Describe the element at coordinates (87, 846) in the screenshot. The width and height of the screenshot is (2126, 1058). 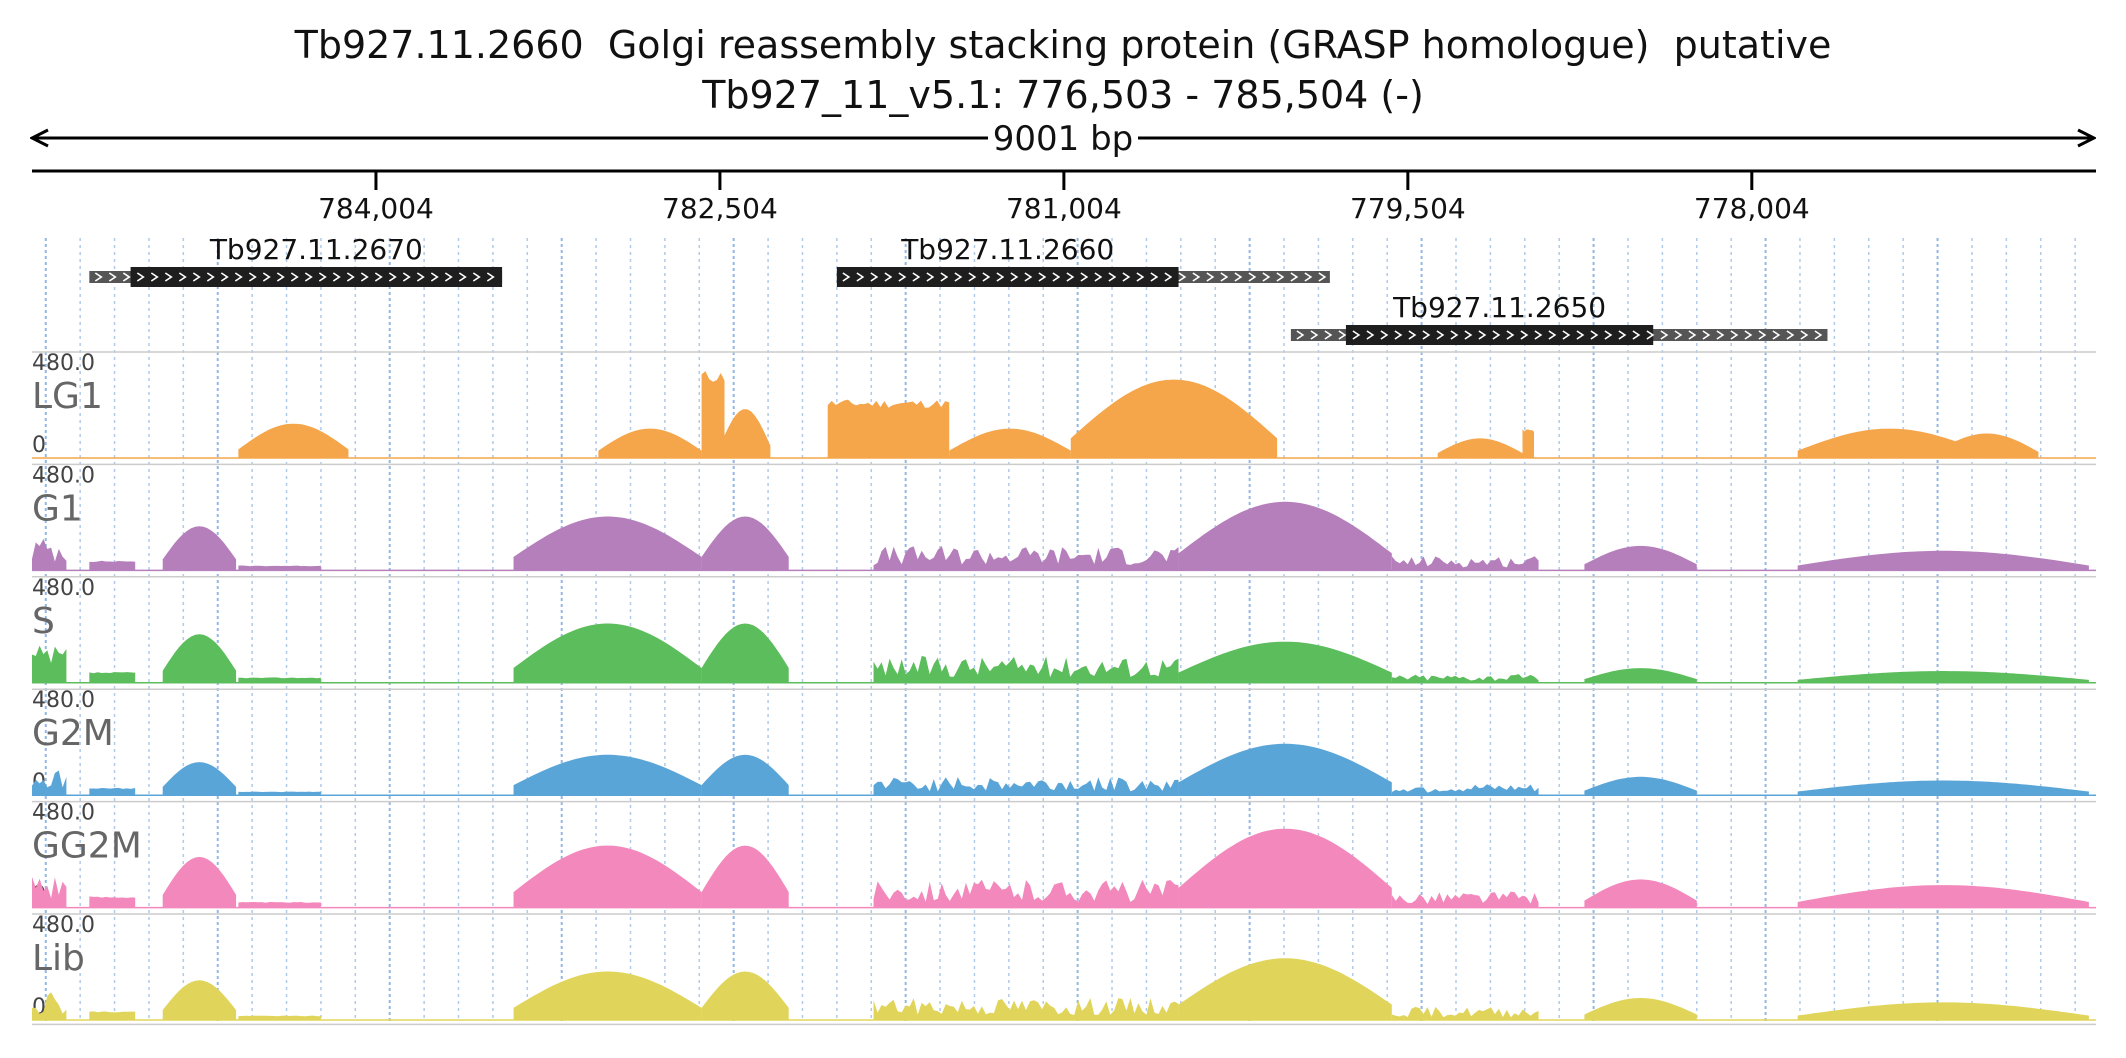
I see `track-name: GG2M` at that location.